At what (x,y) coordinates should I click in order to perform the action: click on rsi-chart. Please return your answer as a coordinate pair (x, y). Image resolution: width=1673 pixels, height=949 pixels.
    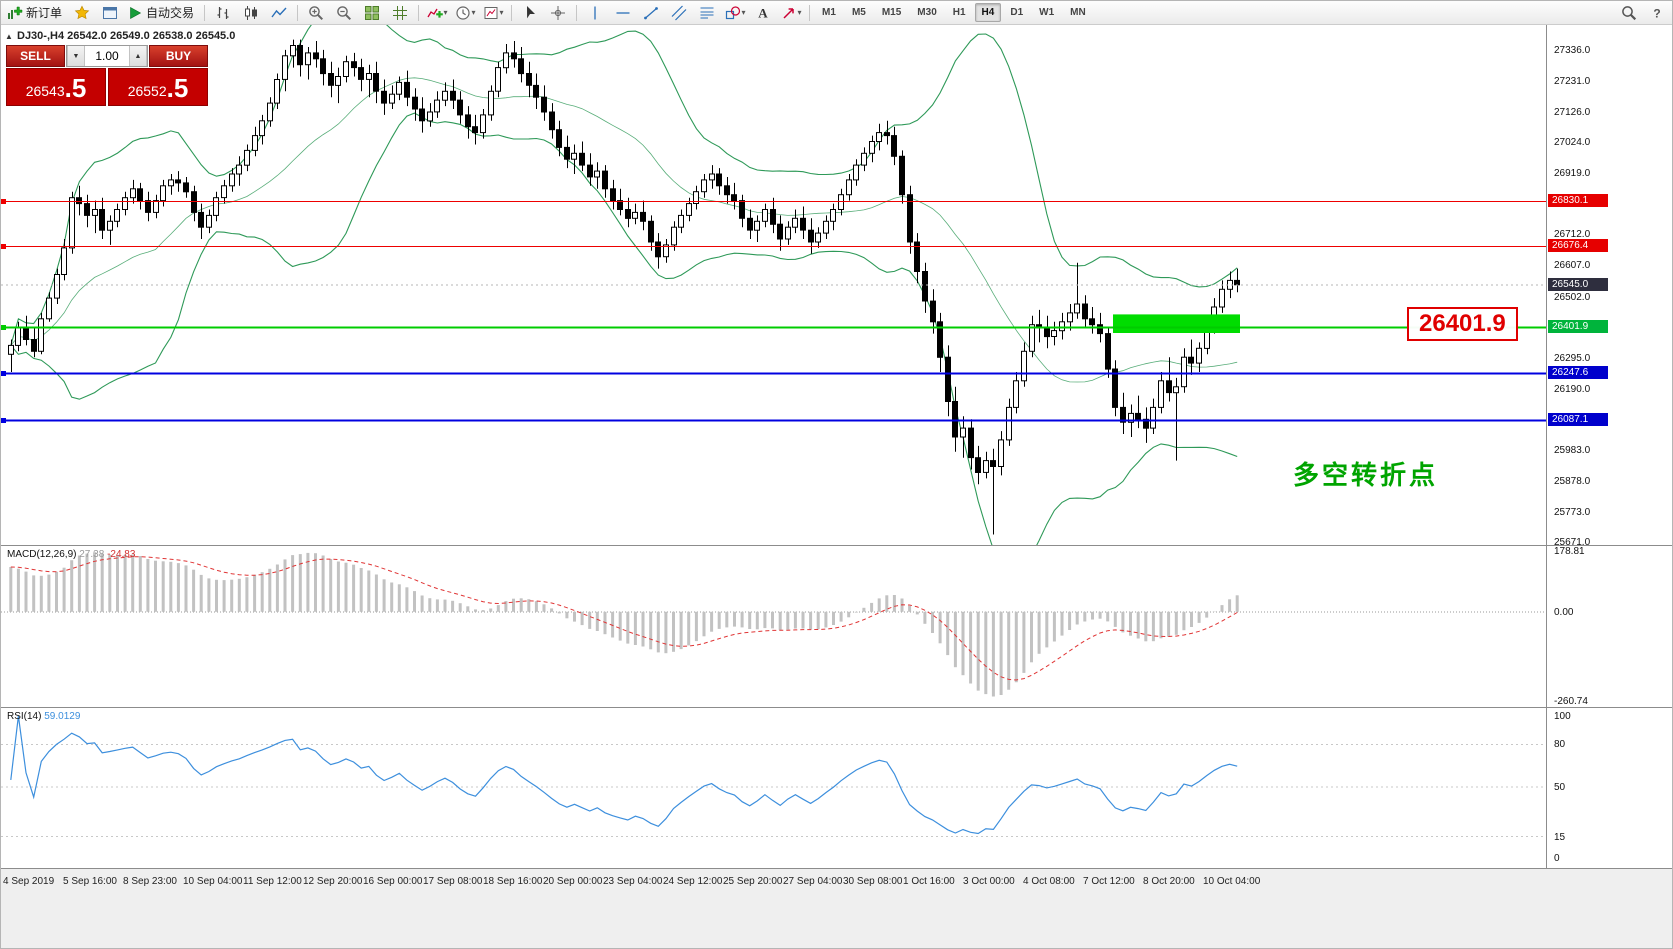
    Looking at the image, I should click on (773, 776).